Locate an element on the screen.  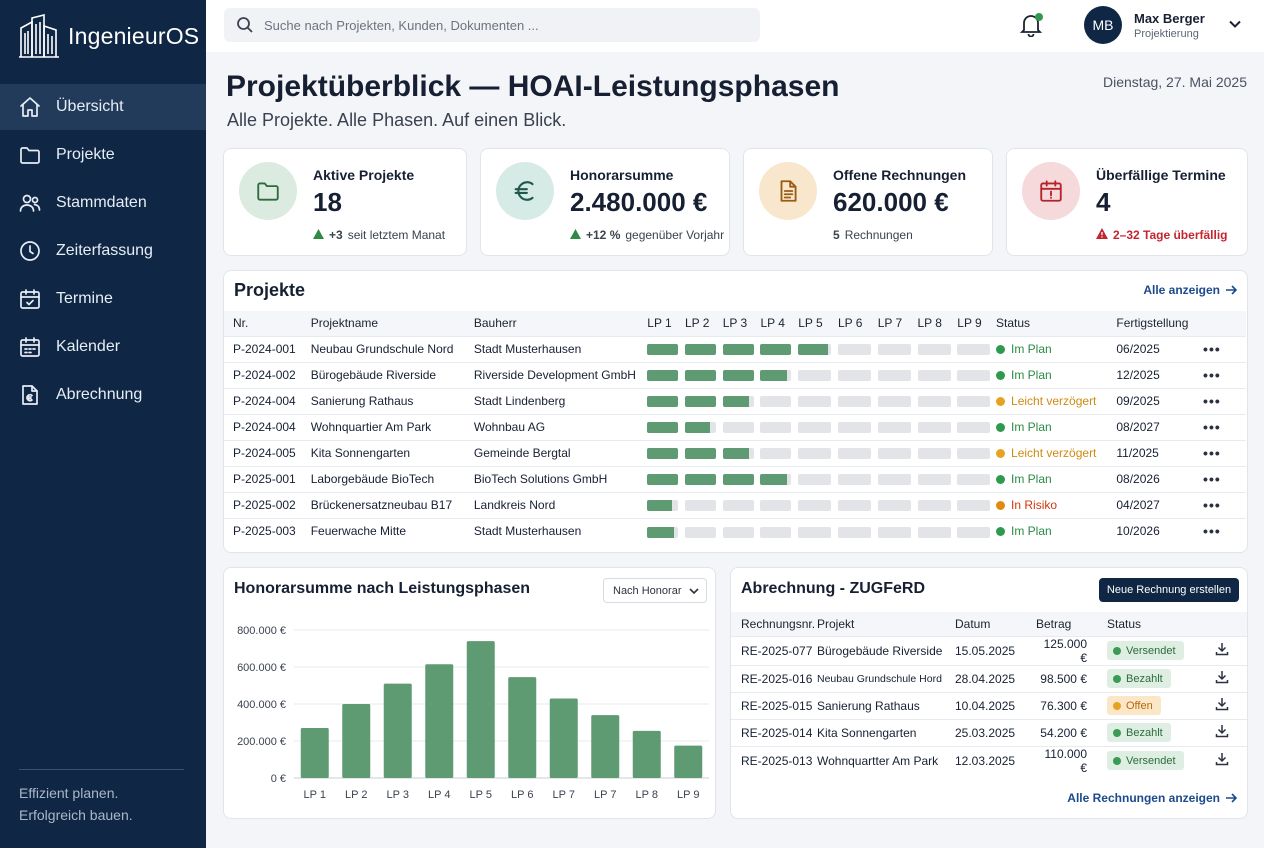
column-header: Fertigstellung is located at coordinates (1160, 323).